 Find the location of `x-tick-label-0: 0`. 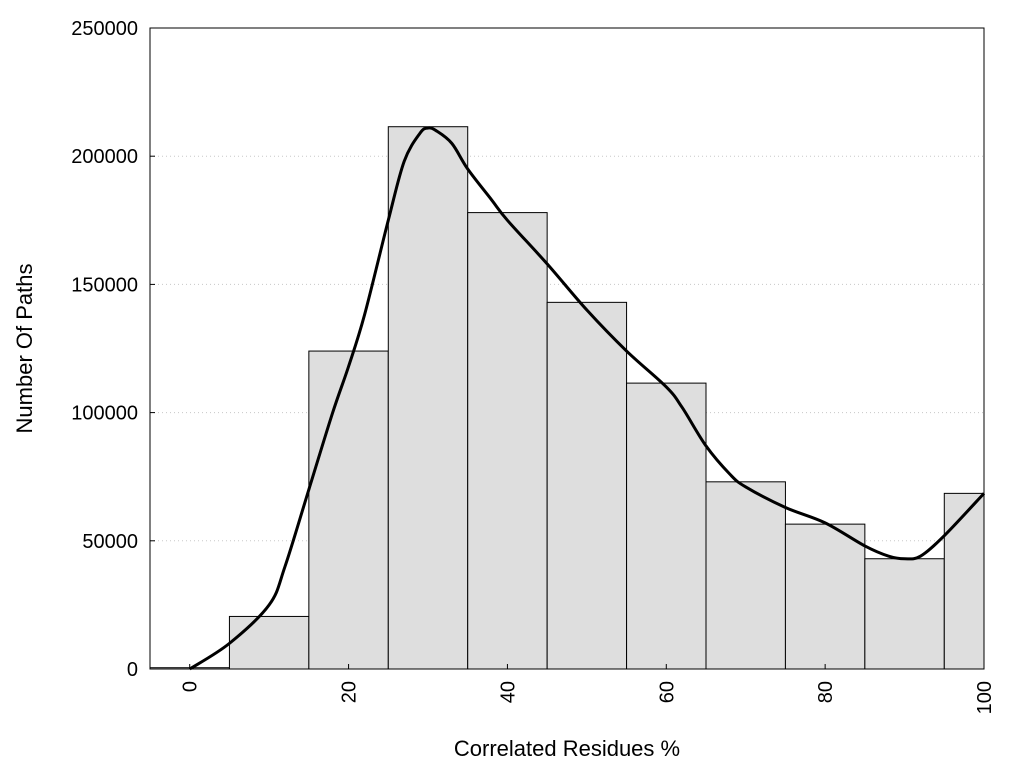

x-tick-label-0: 0 is located at coordinates (191, 686).